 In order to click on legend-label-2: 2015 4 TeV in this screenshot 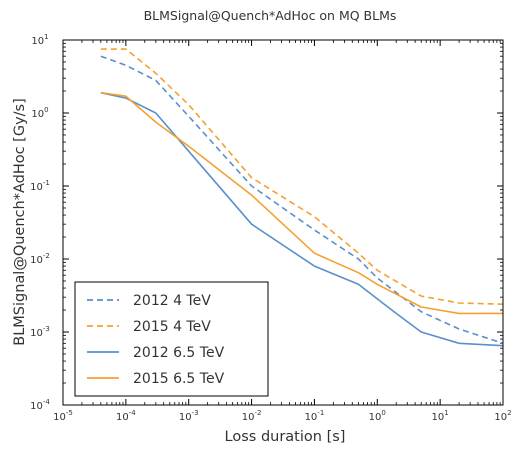, I will do `click(172, 327)`.